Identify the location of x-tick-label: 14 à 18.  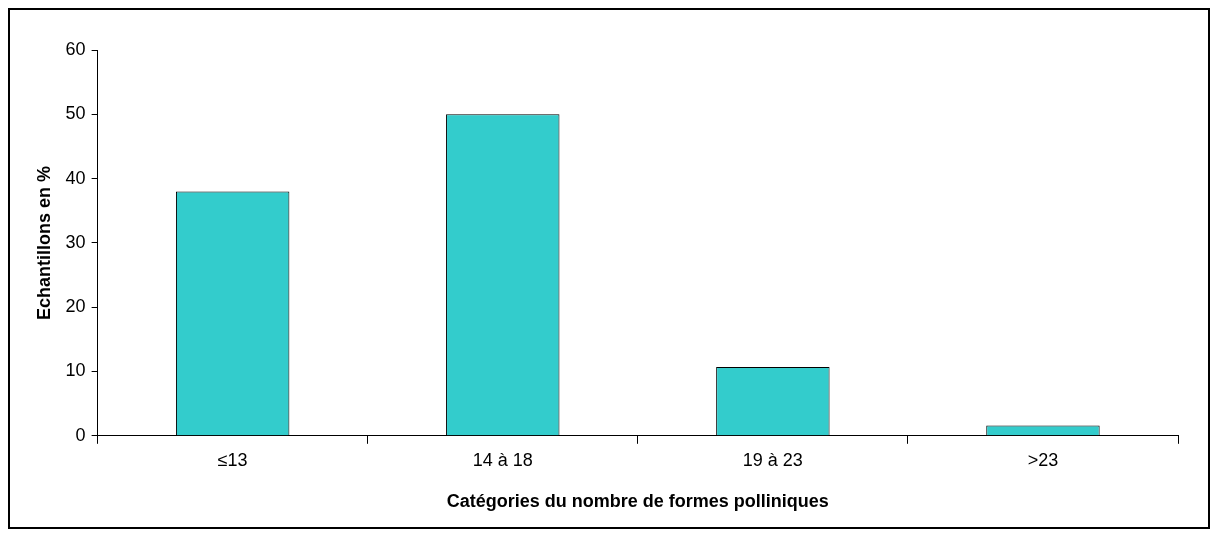
(502, 459).